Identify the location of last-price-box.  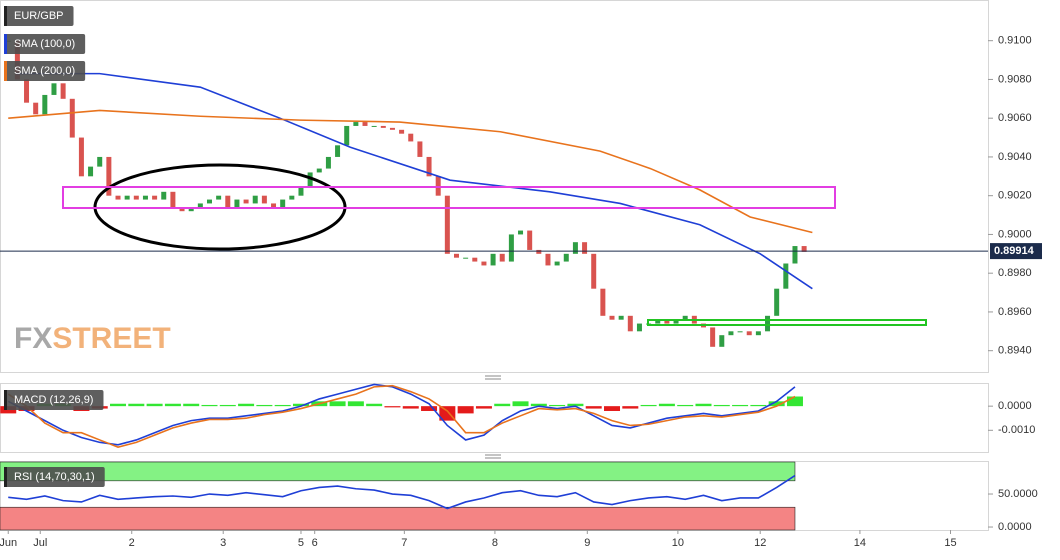
(1016, 251).